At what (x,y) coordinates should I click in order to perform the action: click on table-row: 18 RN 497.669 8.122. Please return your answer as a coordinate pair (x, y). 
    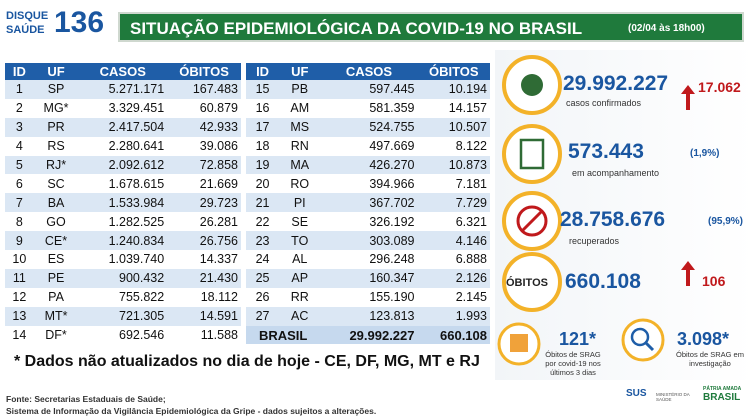
    Looking at the image, I should click on (368, 146).